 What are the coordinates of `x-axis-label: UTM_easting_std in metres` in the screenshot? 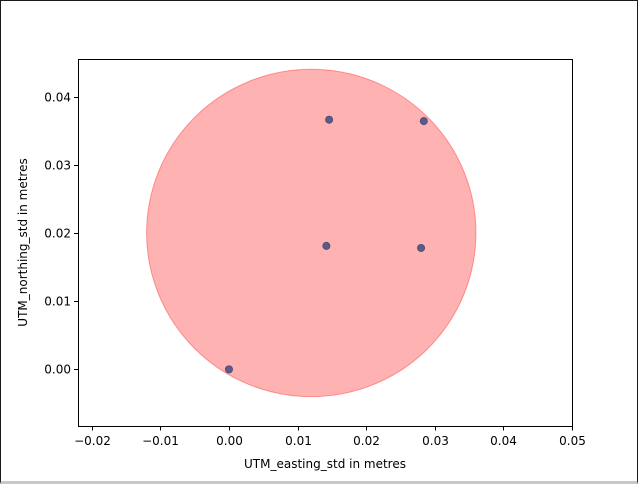 It's located at (325, 464).